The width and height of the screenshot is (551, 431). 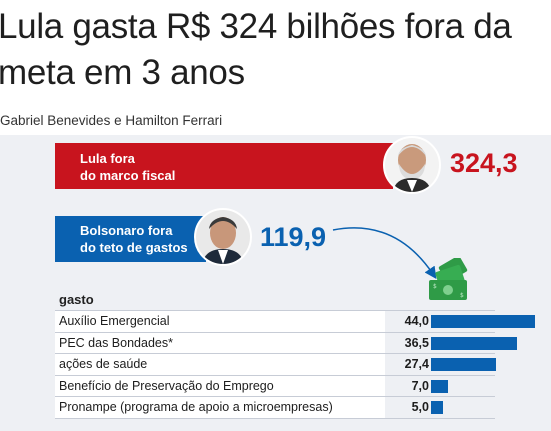 I want to click on row-label: Auxílio Emergencial, so click(x=220, y=321).